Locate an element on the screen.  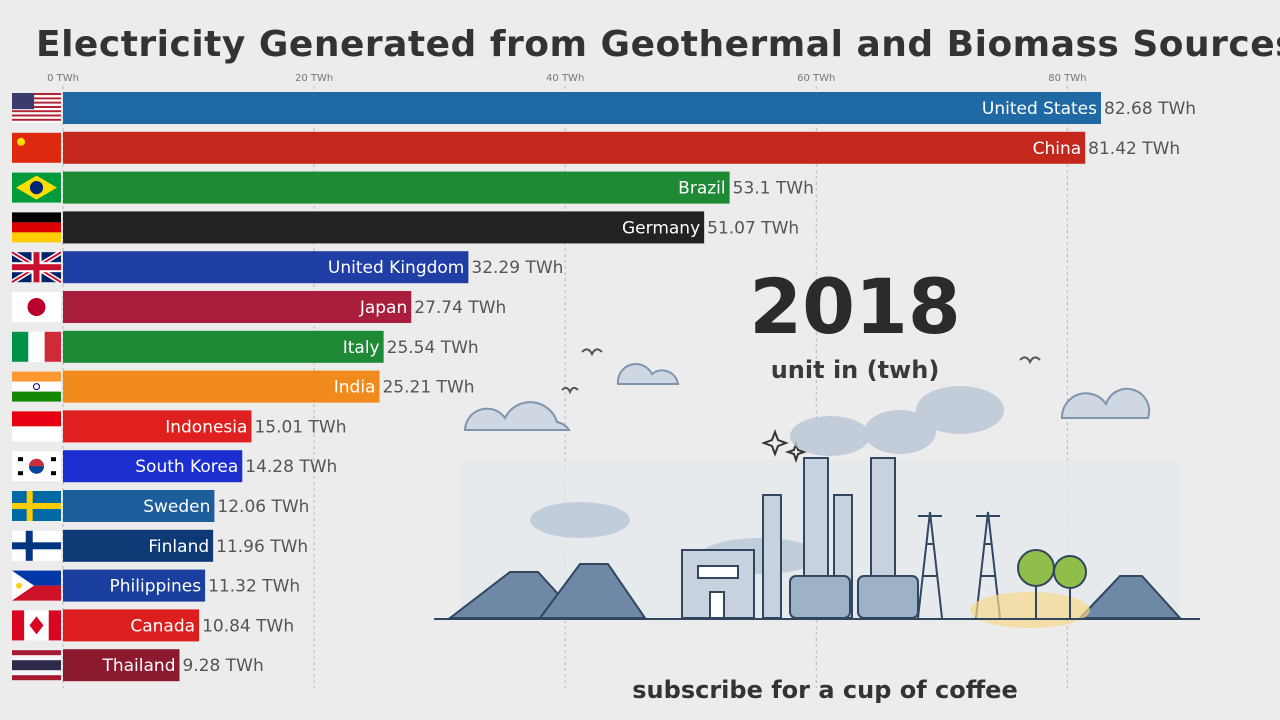
bar-value-label: 11.96 TWh is located at coordinates (262, 547).